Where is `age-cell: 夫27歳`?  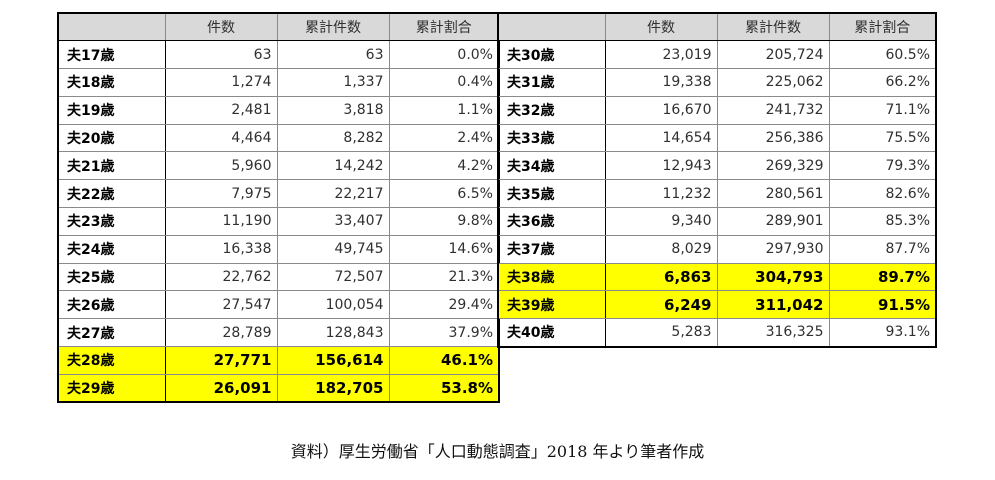
age-cell: 夫27歳 is located at coordinates (111, 333).